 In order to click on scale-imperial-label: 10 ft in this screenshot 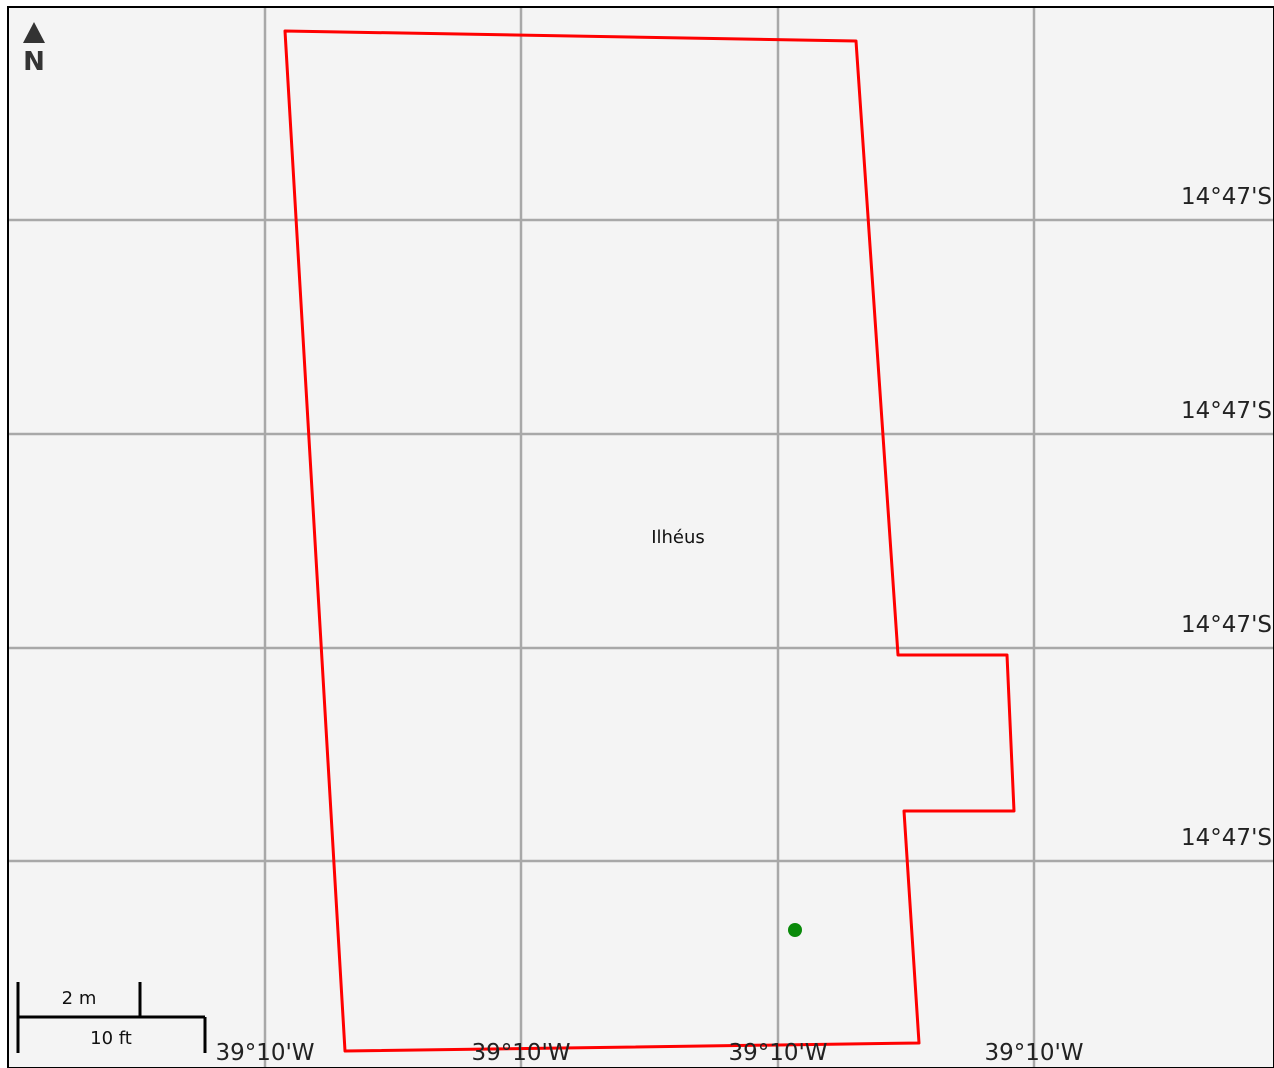, I will do `click(111, 1038)`.